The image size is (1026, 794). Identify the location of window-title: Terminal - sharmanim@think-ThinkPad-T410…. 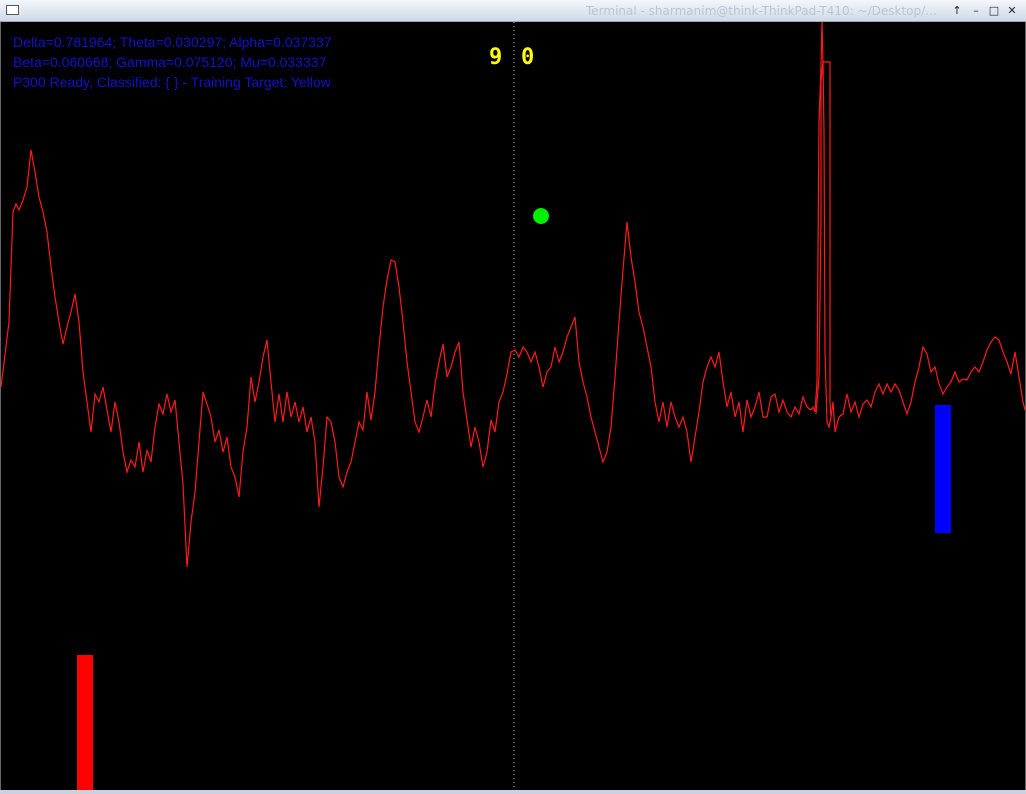
(762, 11).